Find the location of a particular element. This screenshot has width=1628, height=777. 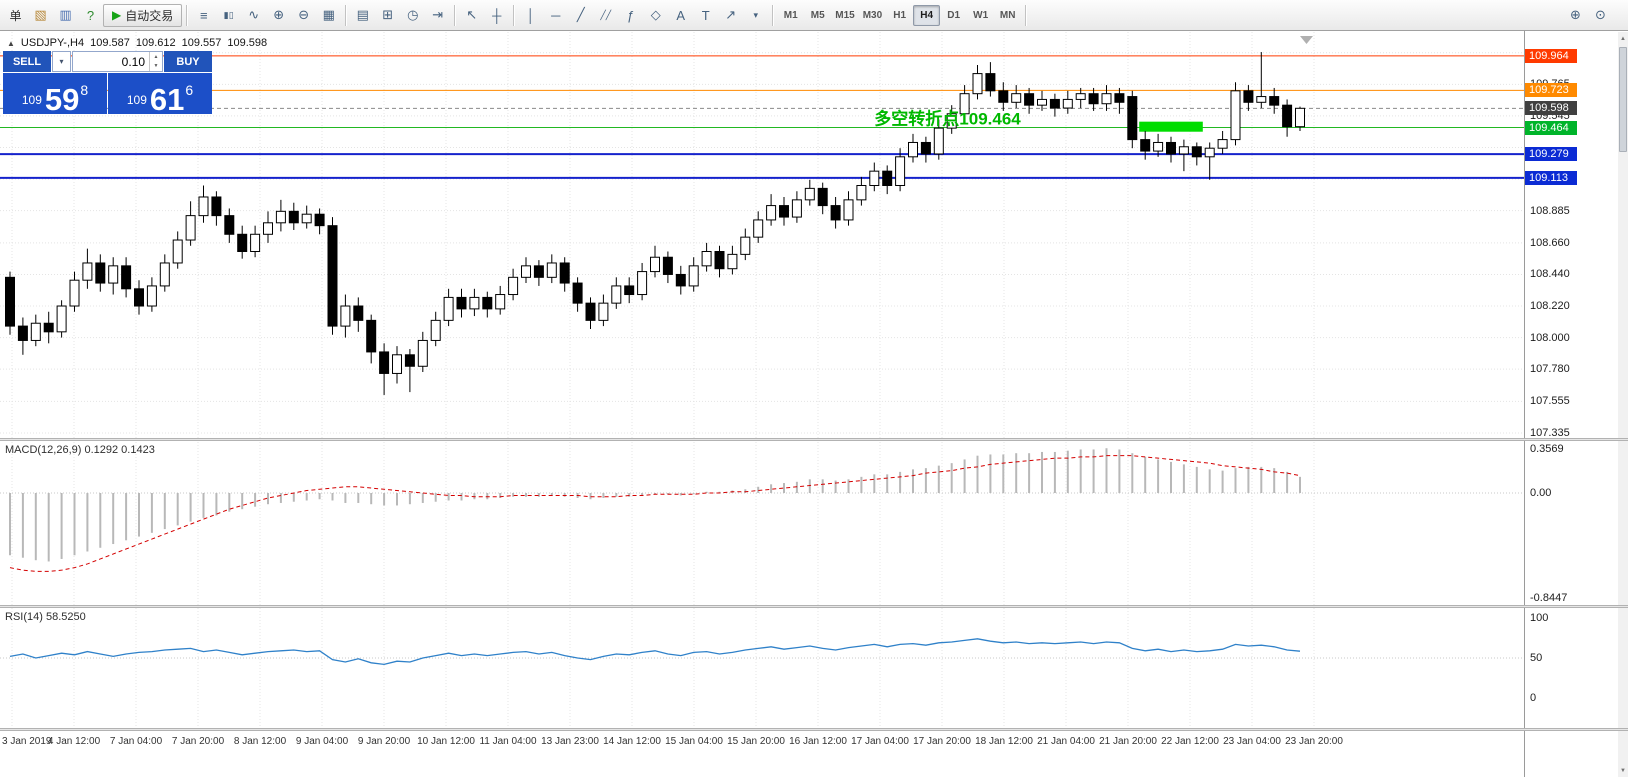

trend-line-button: ╱ is located at coordinates (580, 15).